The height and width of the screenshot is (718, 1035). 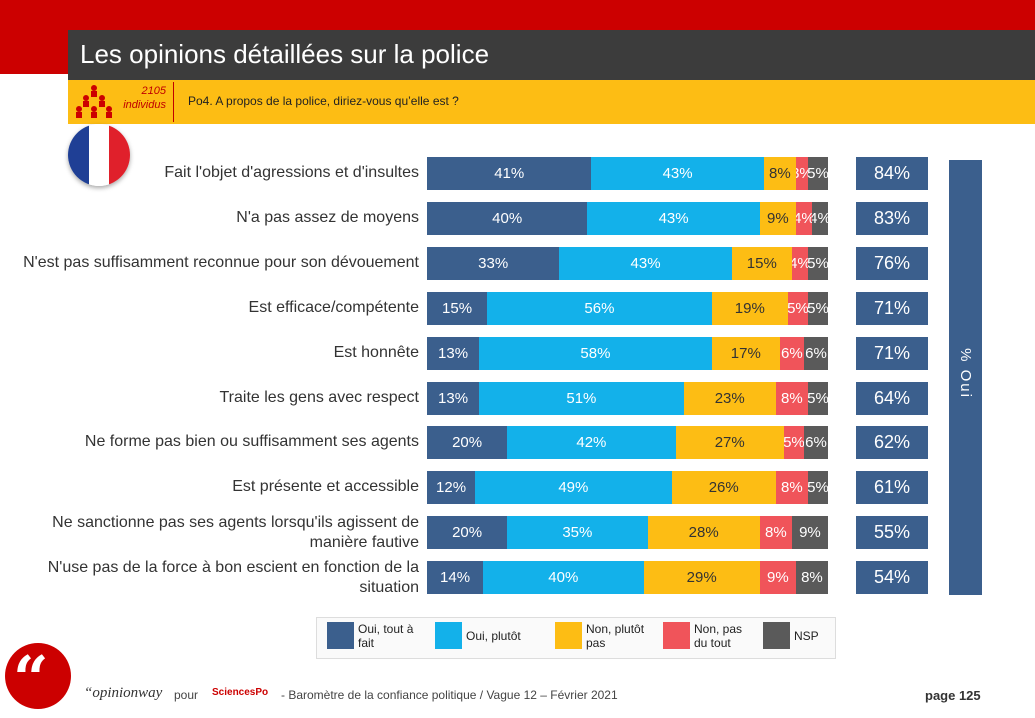 I want to click on brand-name: “opinionway, so click(x=123, y=693).